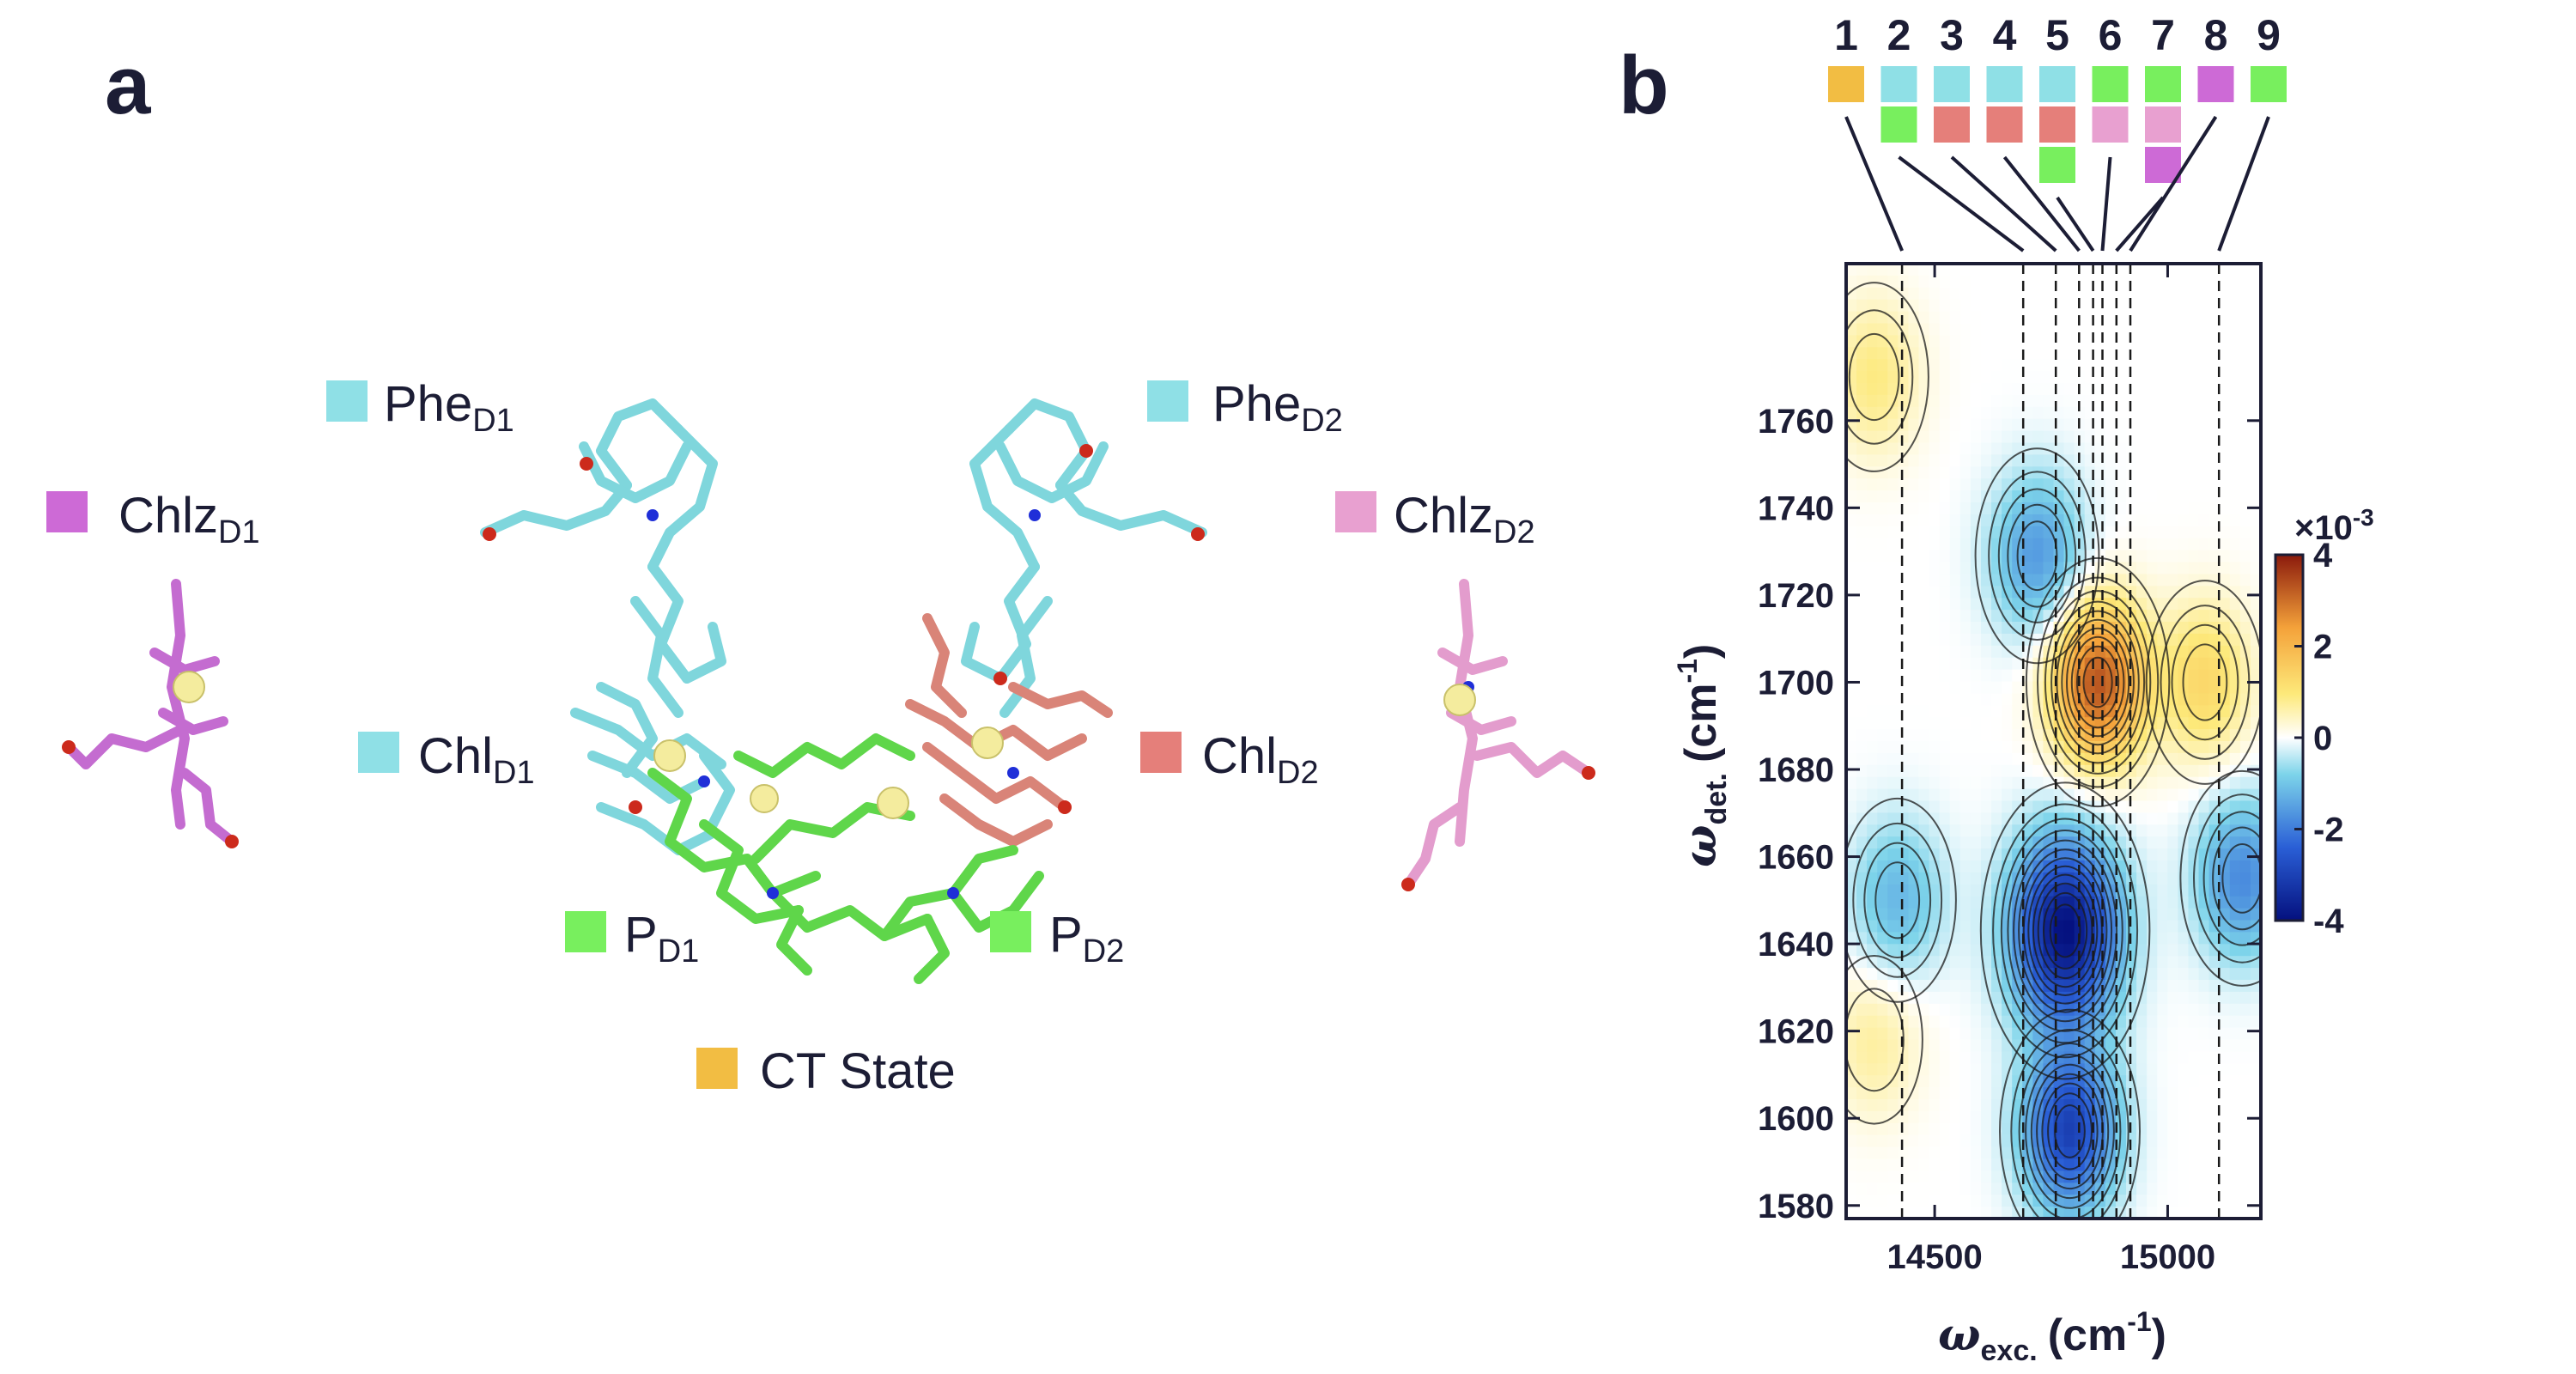 This screenshot has width=2576, height=1374. Describe the element at coordinates (1057, 938) in the screenshot. I see `label-p-d2: PD2` at that location.